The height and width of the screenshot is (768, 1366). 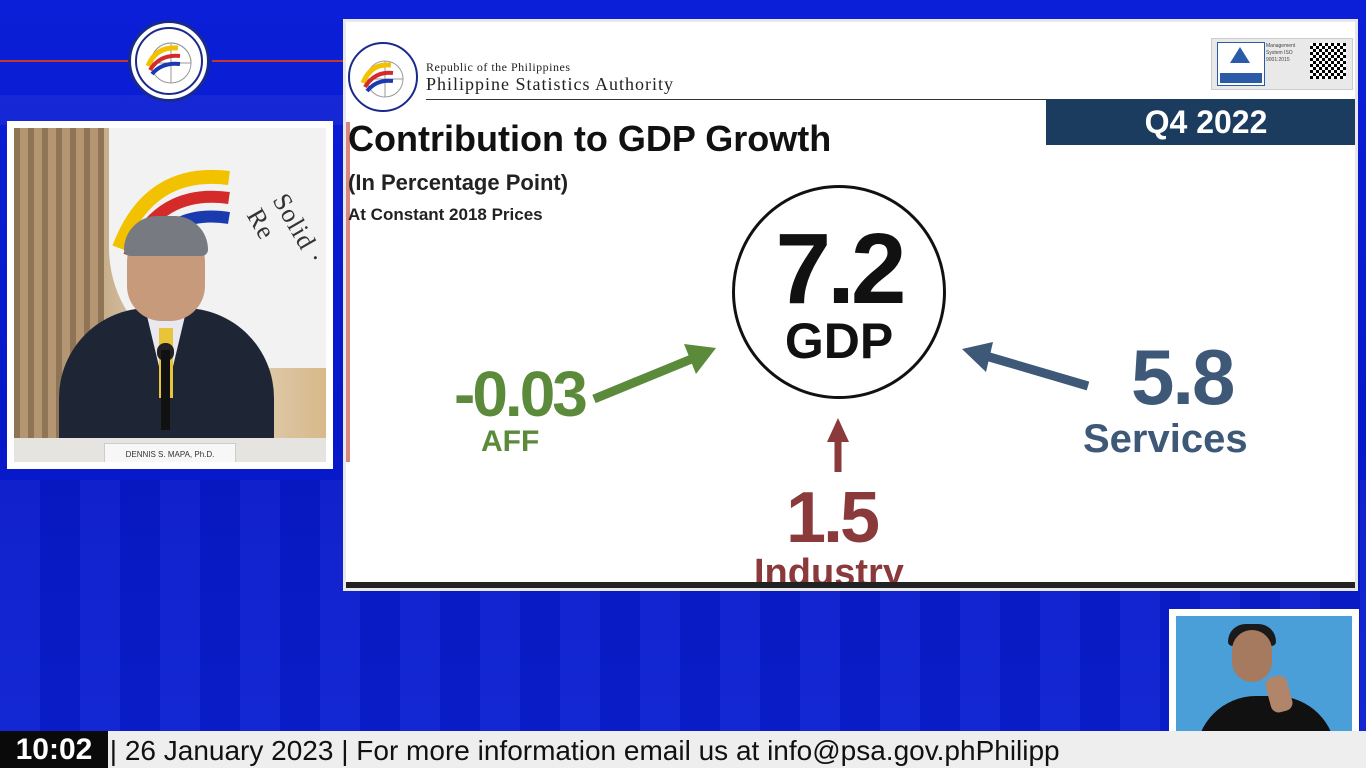 What do you see at coordinates (54, 749) in the screenshot?
I see `clock: 10:02` at bounding box center [54, 749].